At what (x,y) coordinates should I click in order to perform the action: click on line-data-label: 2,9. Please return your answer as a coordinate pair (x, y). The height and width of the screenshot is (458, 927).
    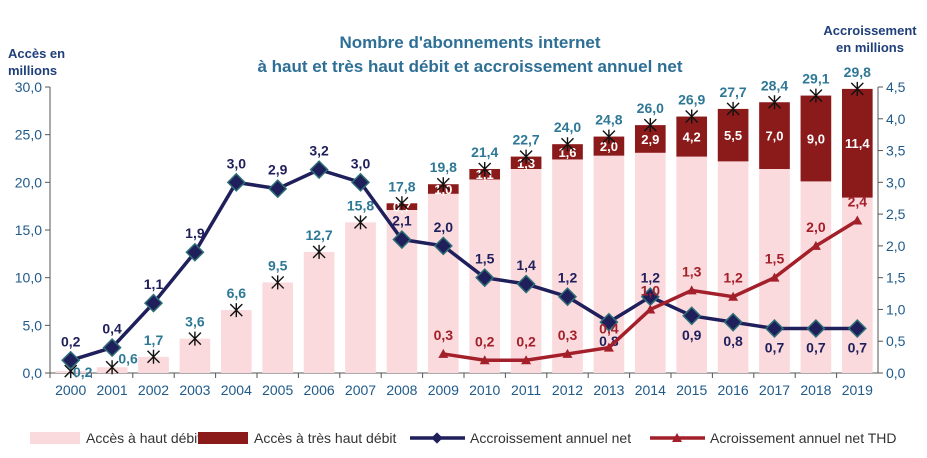
    Looking at the image, I should click on (278, 170).